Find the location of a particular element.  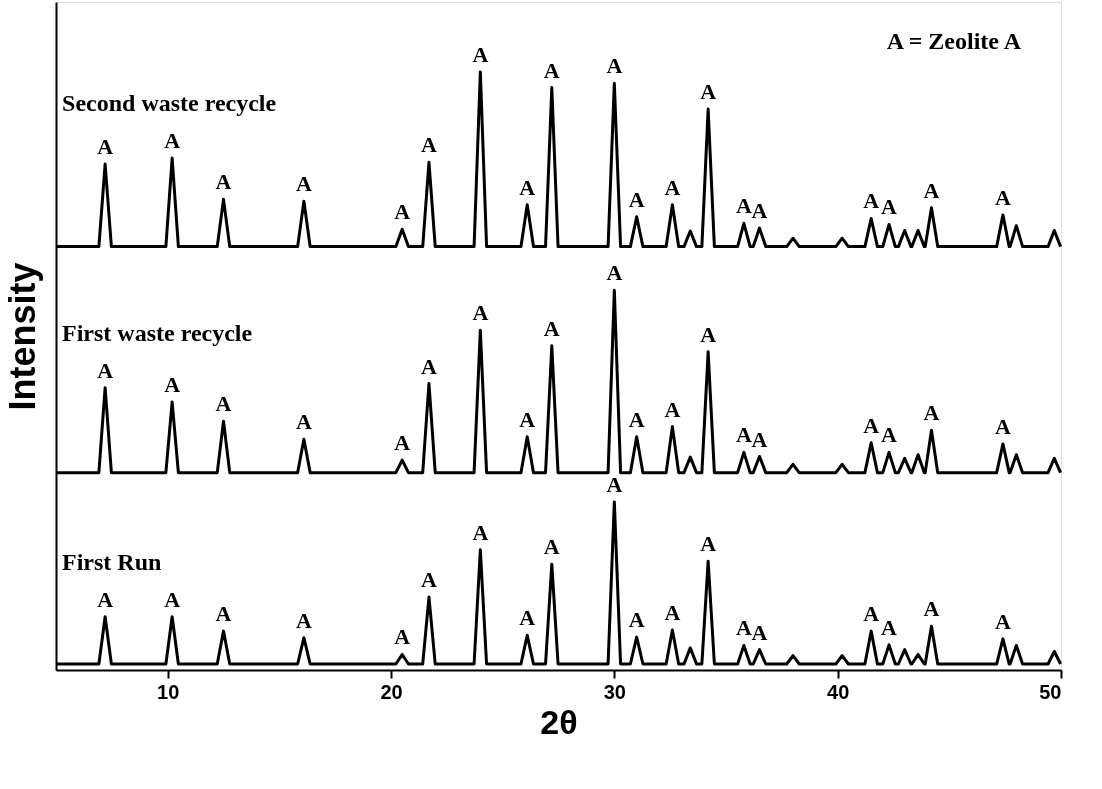

x-tick-label: 50 is located at coordinates (1050, 691).